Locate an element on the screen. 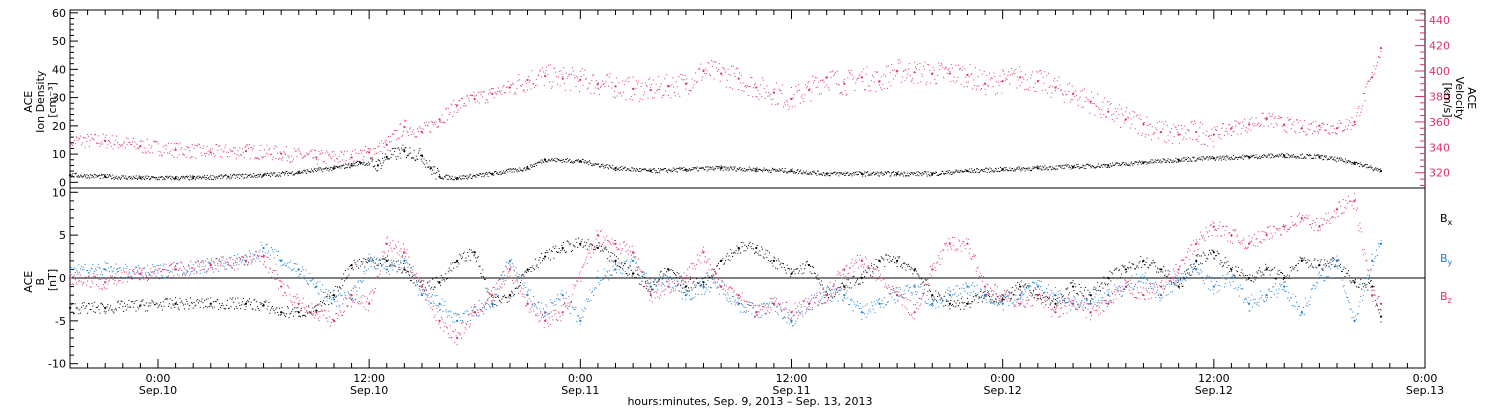  x-tick-date-label: Sep.10 is located at coordinates (369, 390).